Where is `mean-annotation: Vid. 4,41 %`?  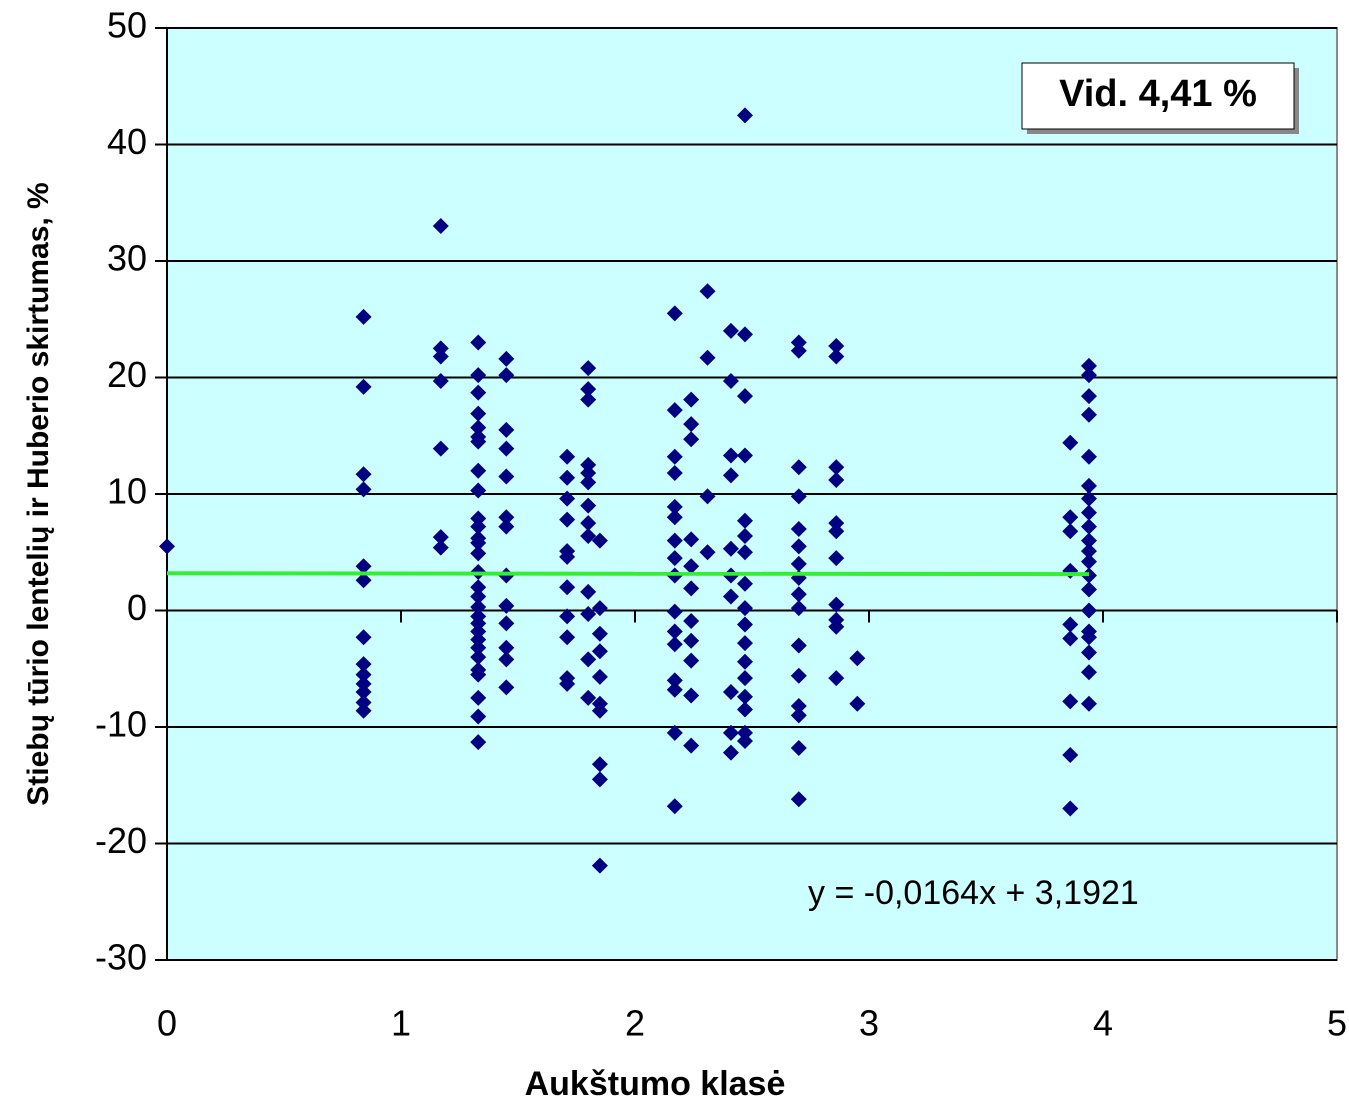
mean-annotation: Vid. 4,41 % is located at coordinates (1158, 94).